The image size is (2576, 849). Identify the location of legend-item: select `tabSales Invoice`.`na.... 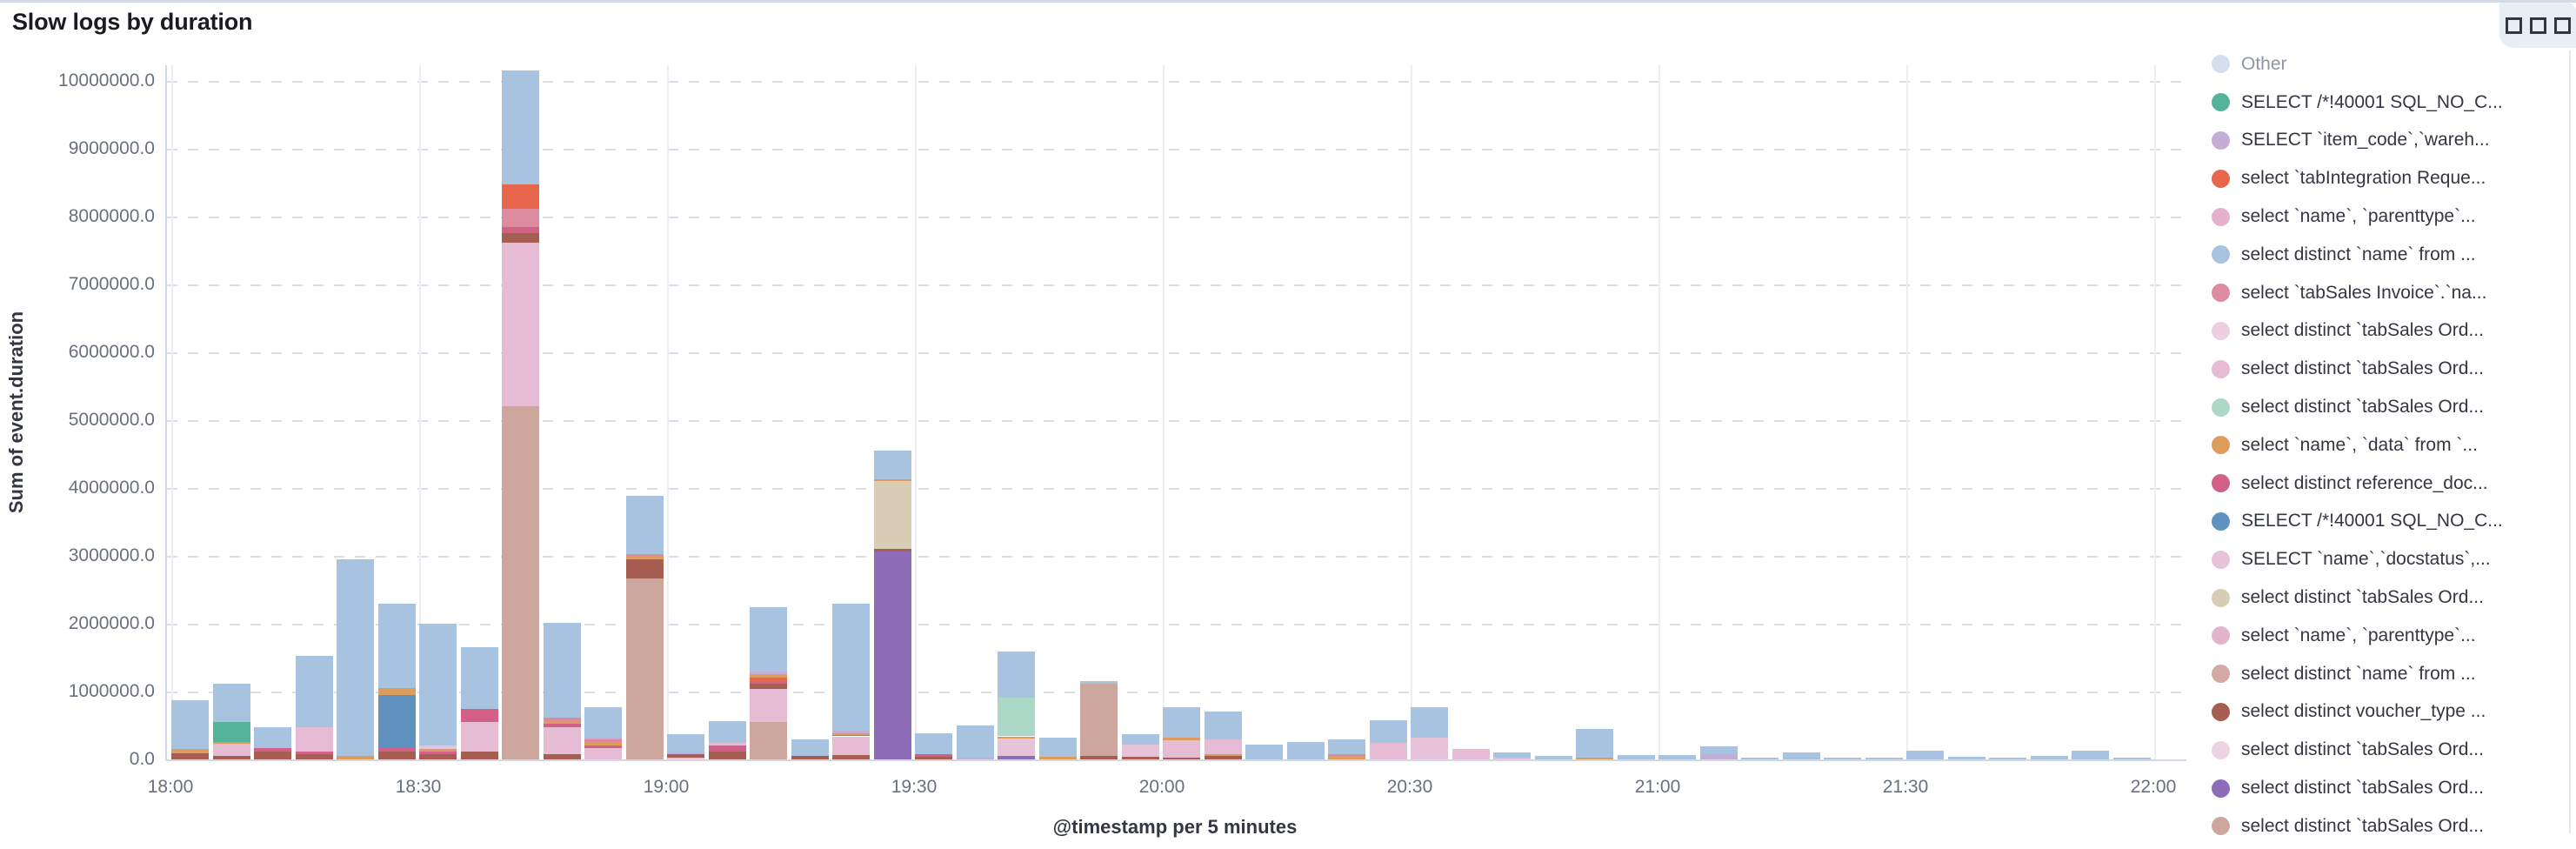
(2390, 293).